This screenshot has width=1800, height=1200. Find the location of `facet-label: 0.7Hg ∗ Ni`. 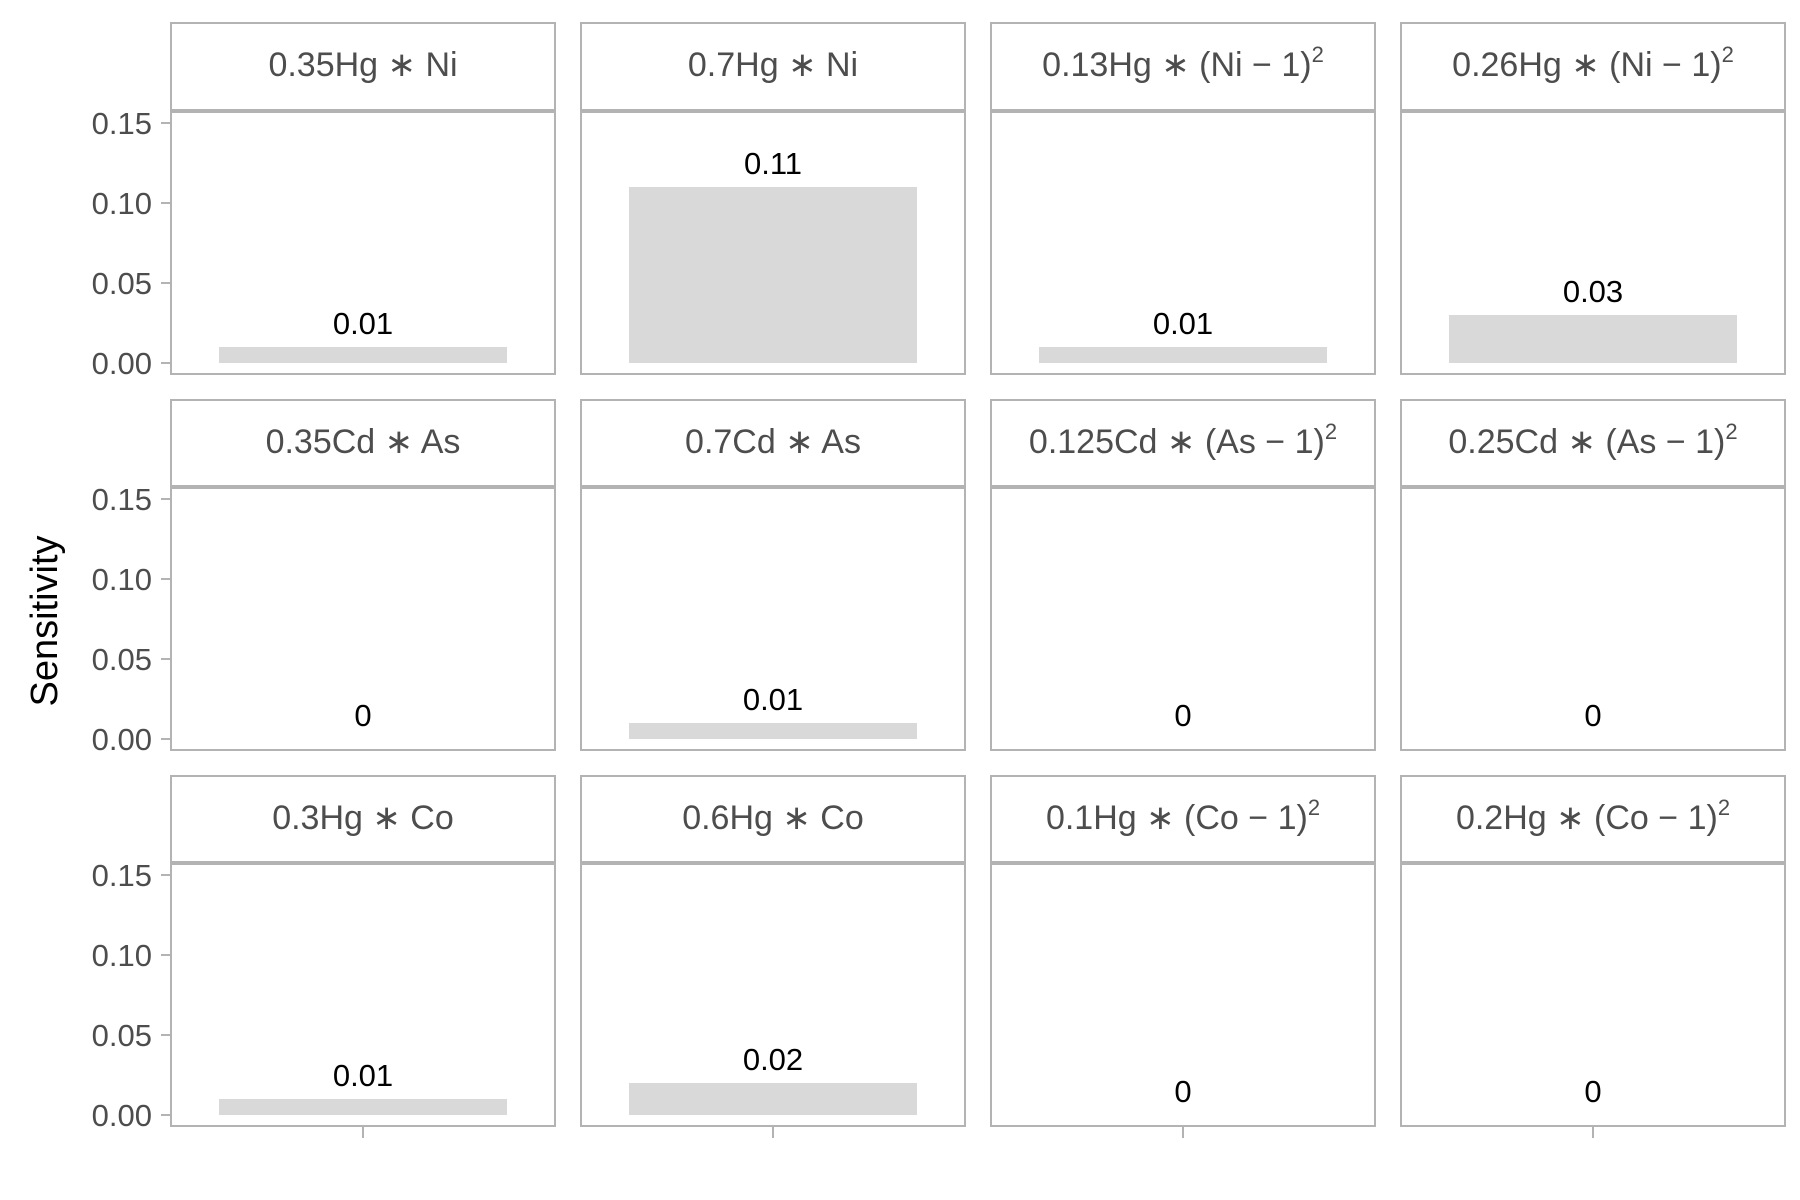

facet-label: 0.7Hg ∗ Ni is located at coordinates (773, 65).